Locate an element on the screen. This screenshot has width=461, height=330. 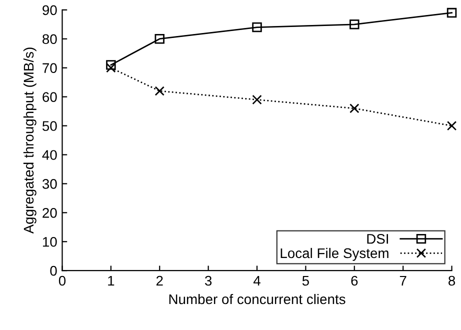
x-tick-label: 6 is located at coordinates (354, 281).